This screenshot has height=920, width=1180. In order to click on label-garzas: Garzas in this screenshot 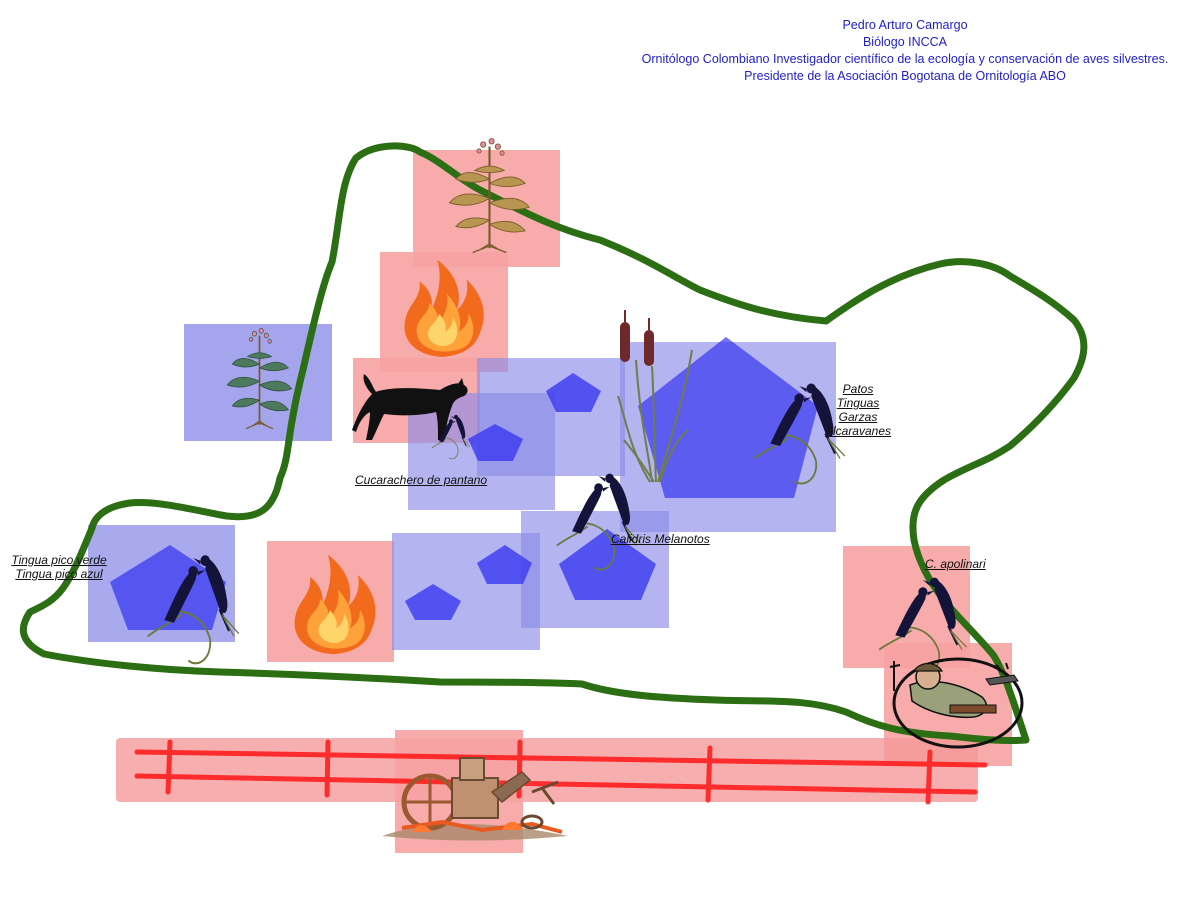, I will do `click(858, 417)`.